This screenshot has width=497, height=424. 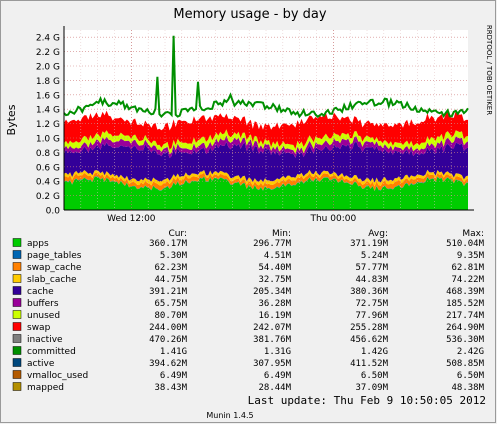 What do you see at coordinates (170, 280) in the screenshot?
I see `legend-value: 44.75M` at bounding box center [170, 280].